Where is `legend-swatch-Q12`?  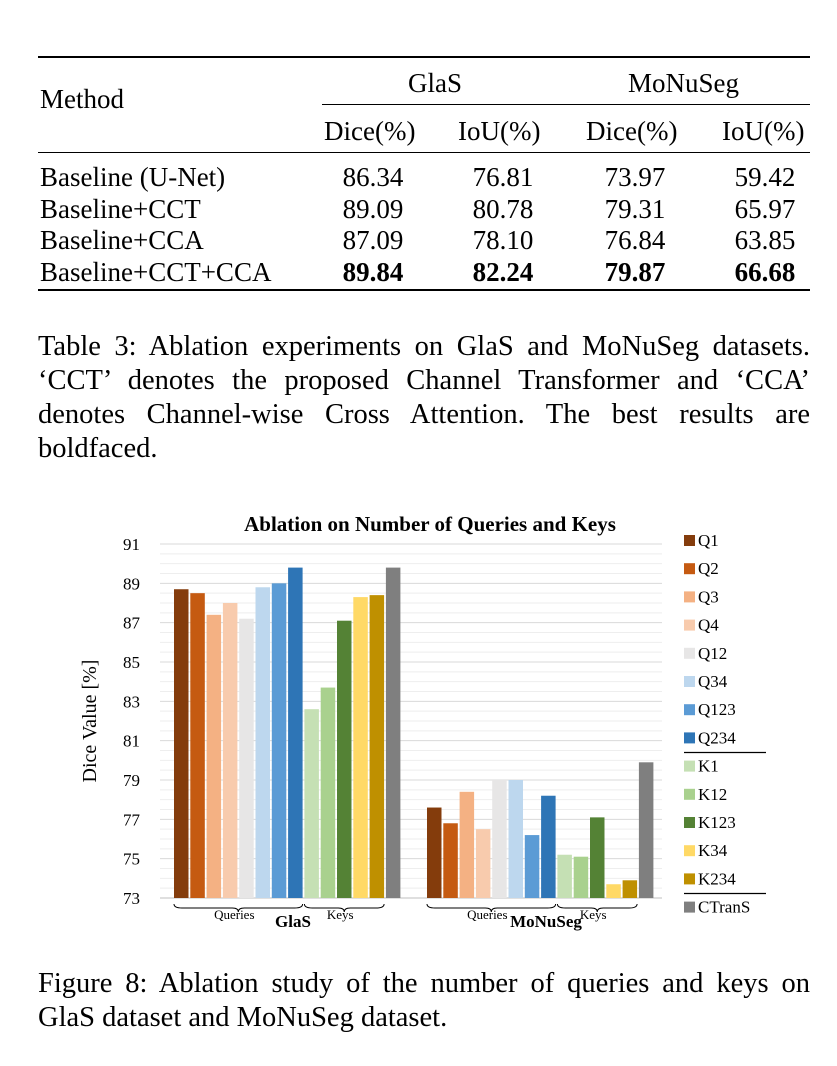
legend-swatch-Q12 is located at coordinates (689, 653).